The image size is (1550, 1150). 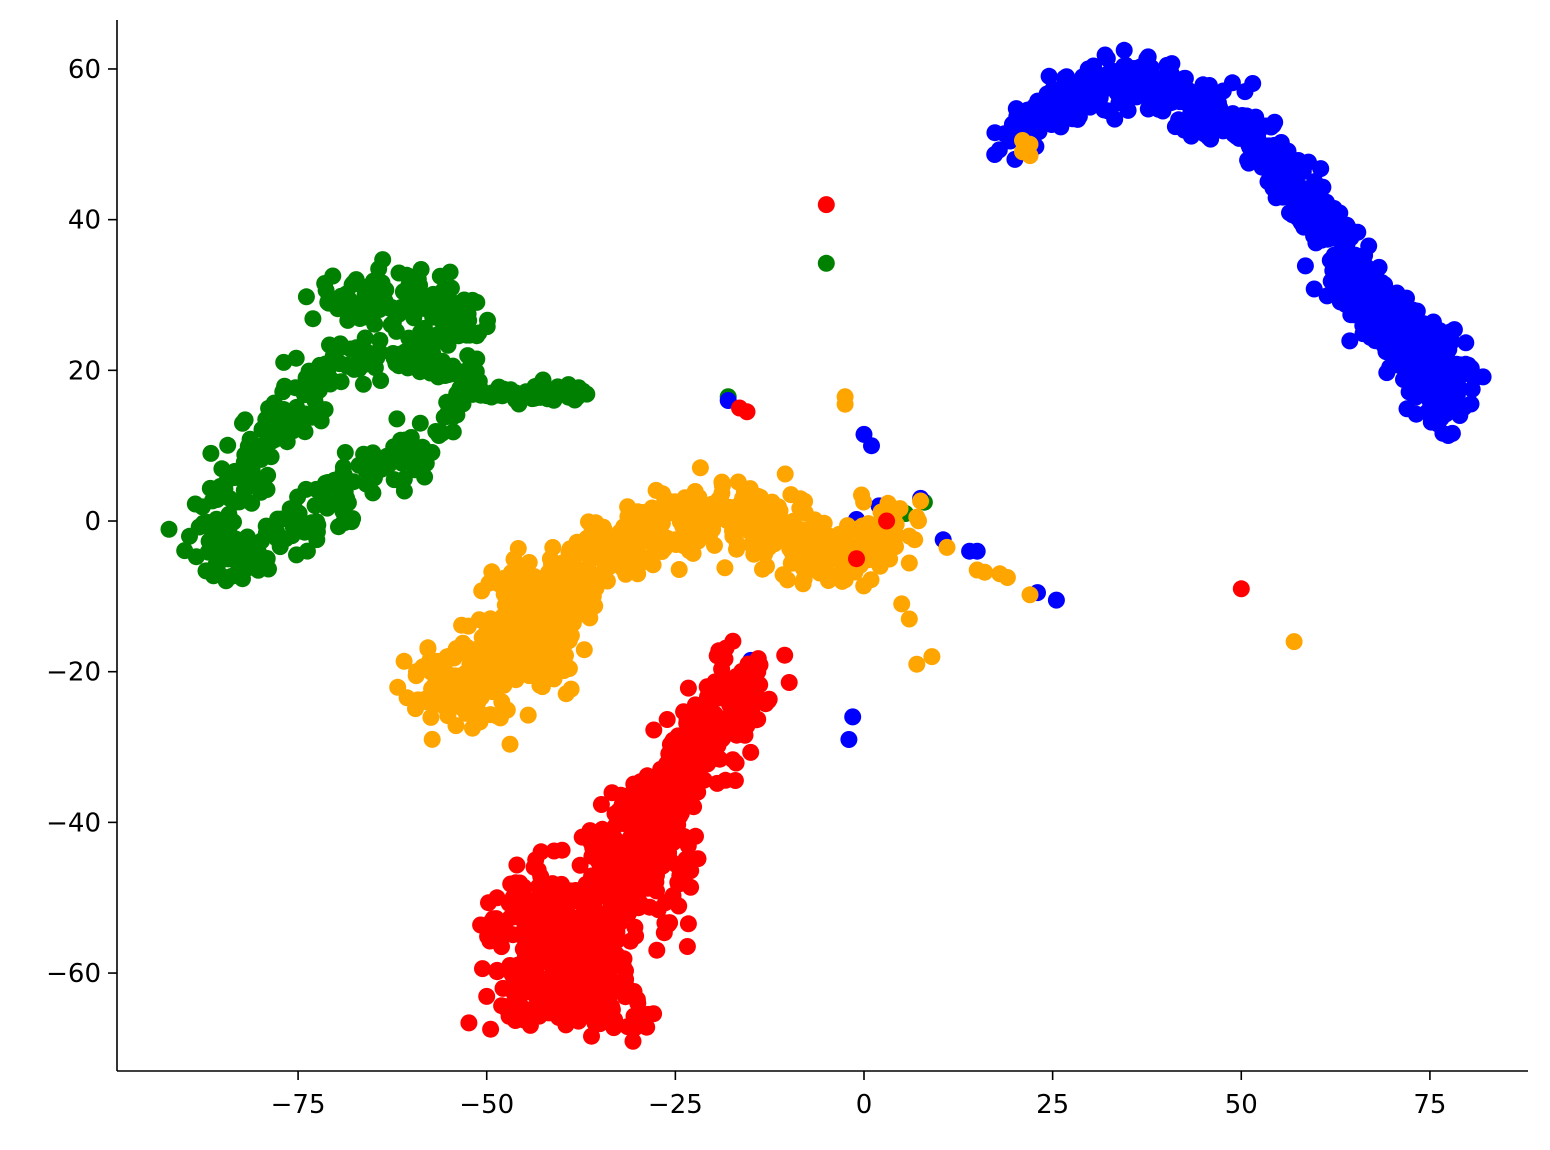 I want to click on x-tick-label: 75, so click(x=1429, y=1105).